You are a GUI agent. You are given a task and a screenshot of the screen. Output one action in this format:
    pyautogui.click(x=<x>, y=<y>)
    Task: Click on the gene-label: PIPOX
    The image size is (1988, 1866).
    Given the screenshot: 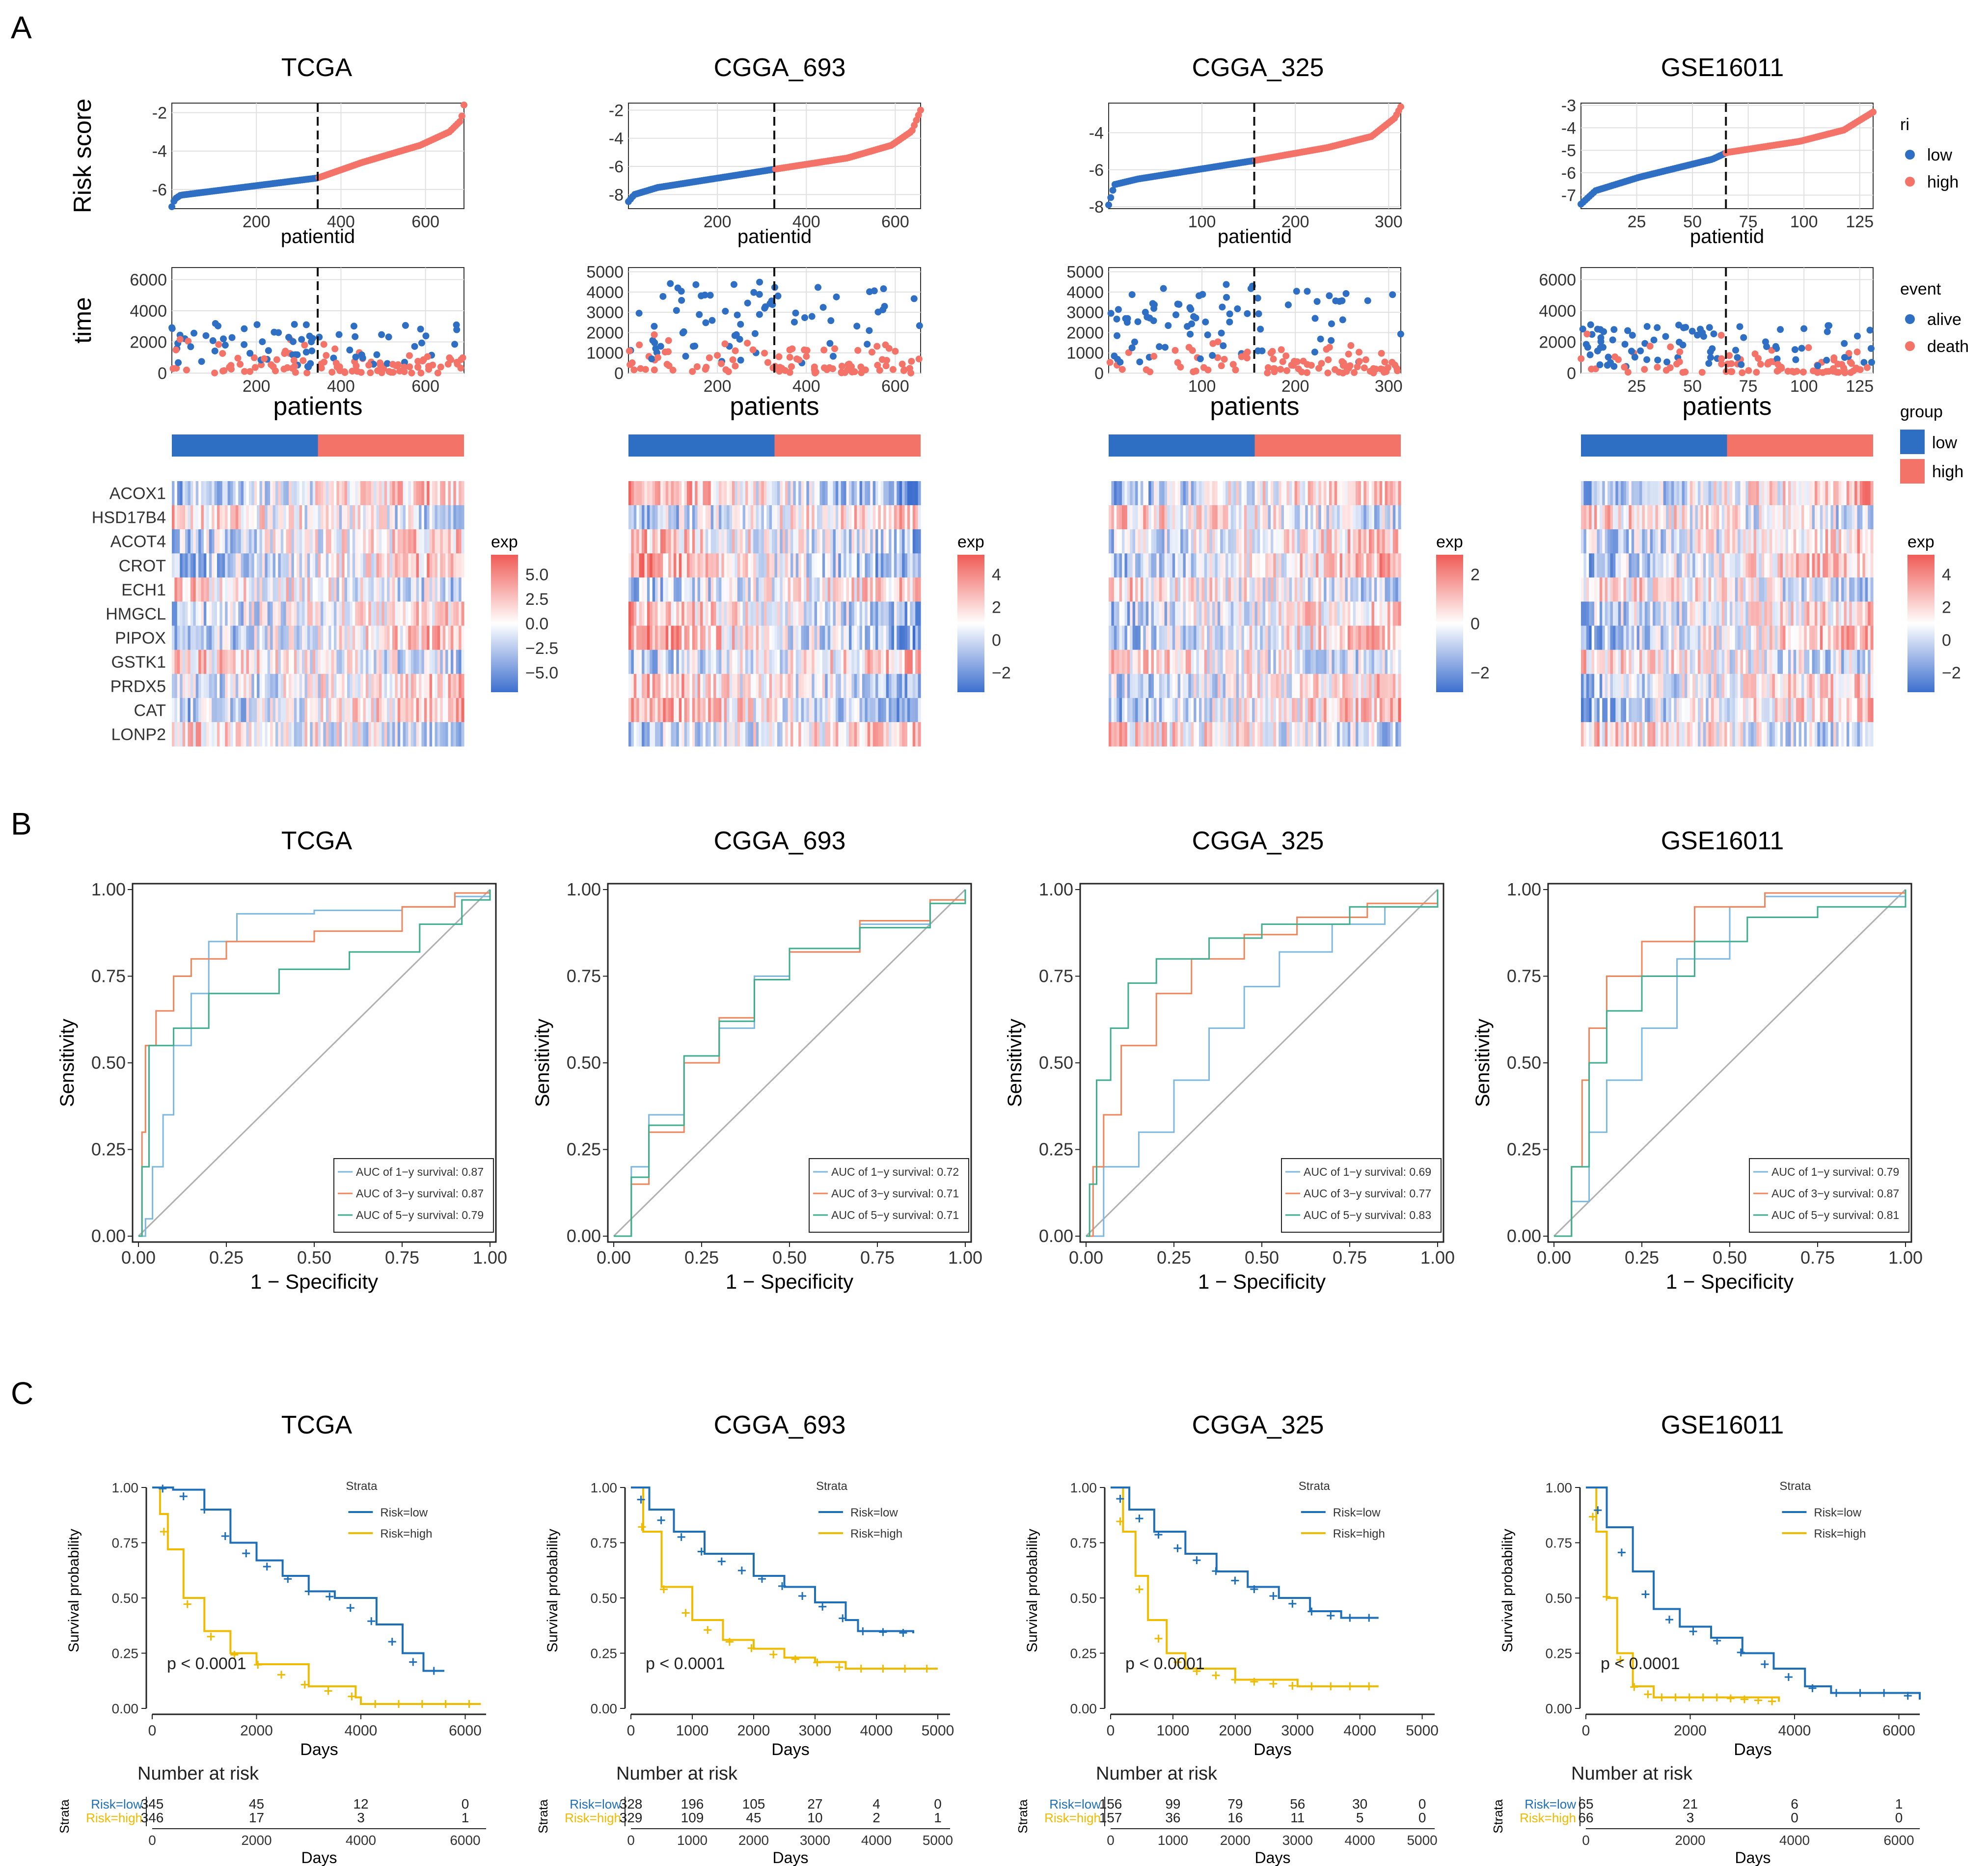 What is the action you would take?
    pyautogui.click(x=140, y=638)
    